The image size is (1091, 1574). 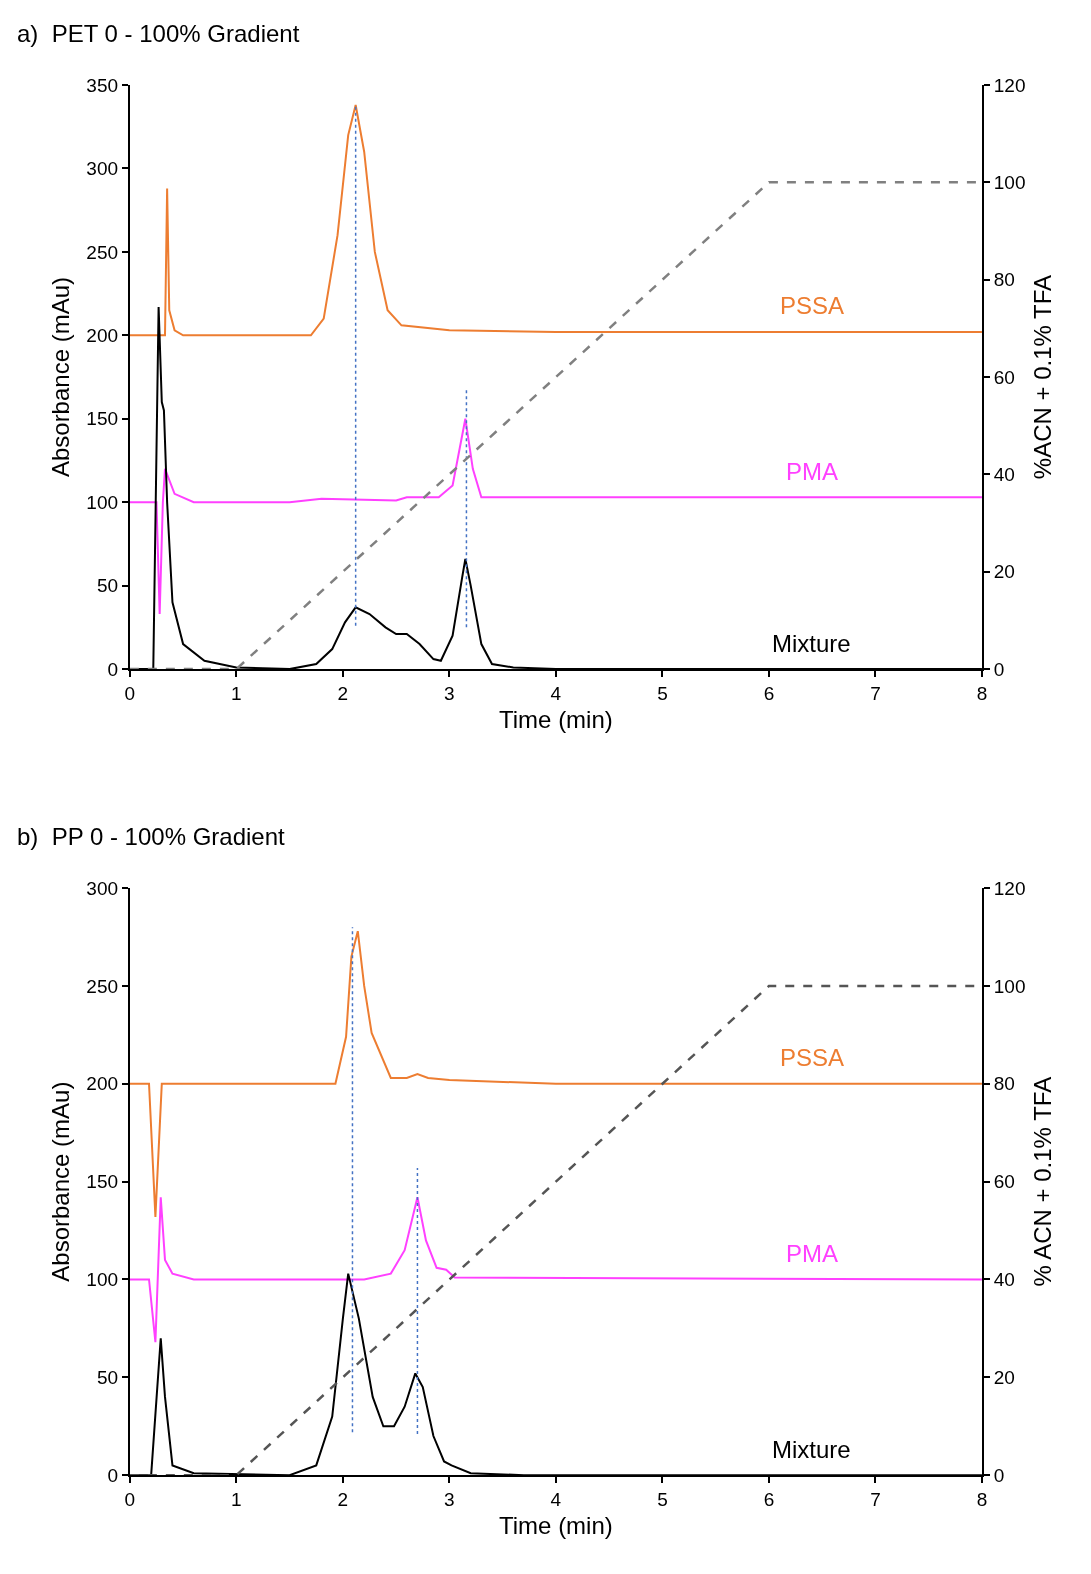 I want to click on chart-title: a) PET 0 - 100% Gradient, so click(x=158, y=33).